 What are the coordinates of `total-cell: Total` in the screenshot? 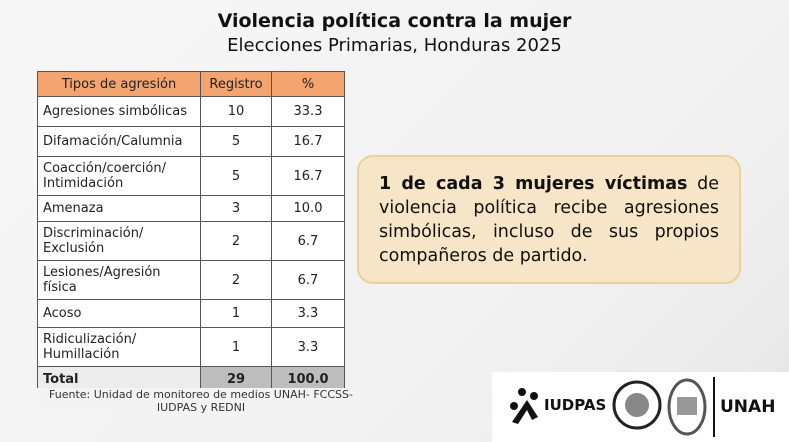 It's located at (119, 379).